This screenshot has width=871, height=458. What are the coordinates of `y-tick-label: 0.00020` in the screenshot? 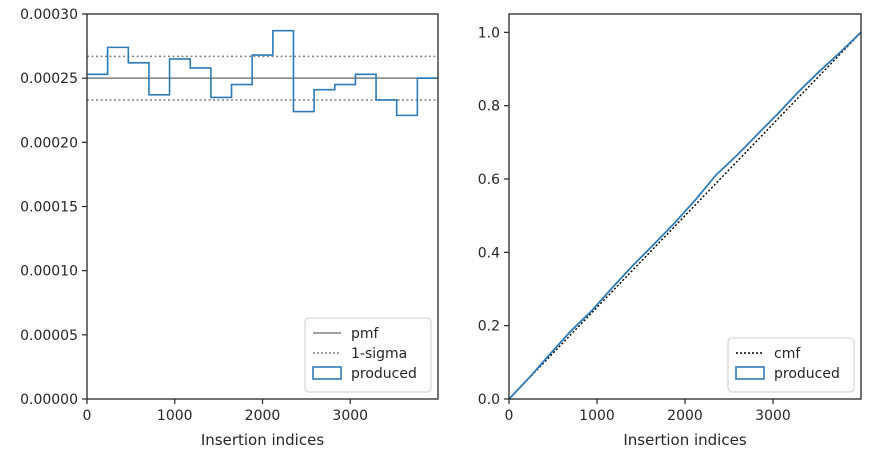 It's located at (49, 143).